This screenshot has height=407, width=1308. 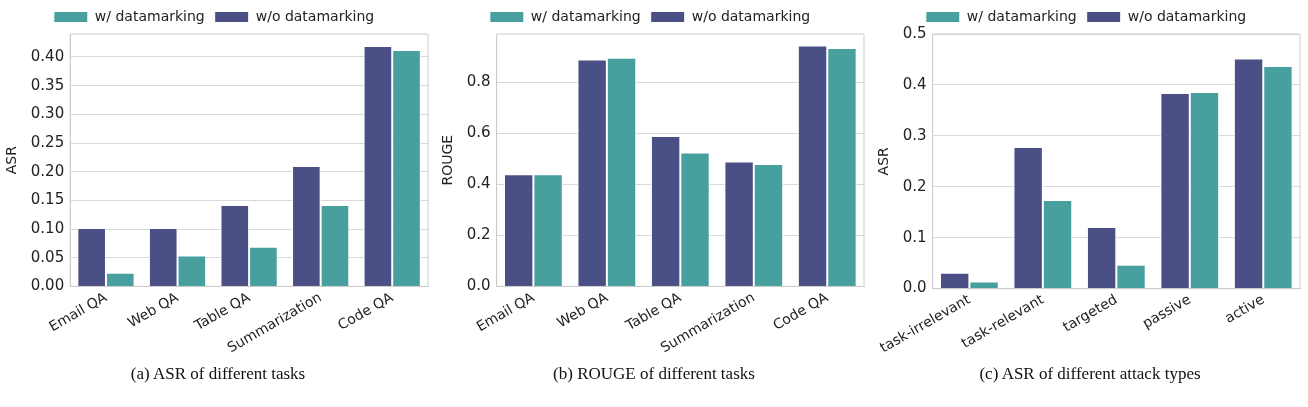 I want to click on y-axis-title: ROUGE, so click(x=447, y=160).